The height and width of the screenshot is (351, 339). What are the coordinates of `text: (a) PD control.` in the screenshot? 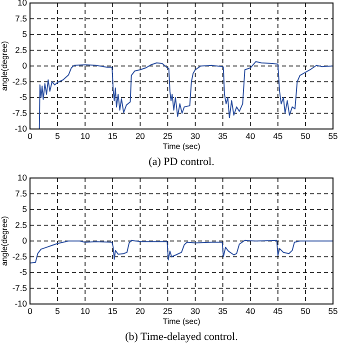 It's located at (181, 162).